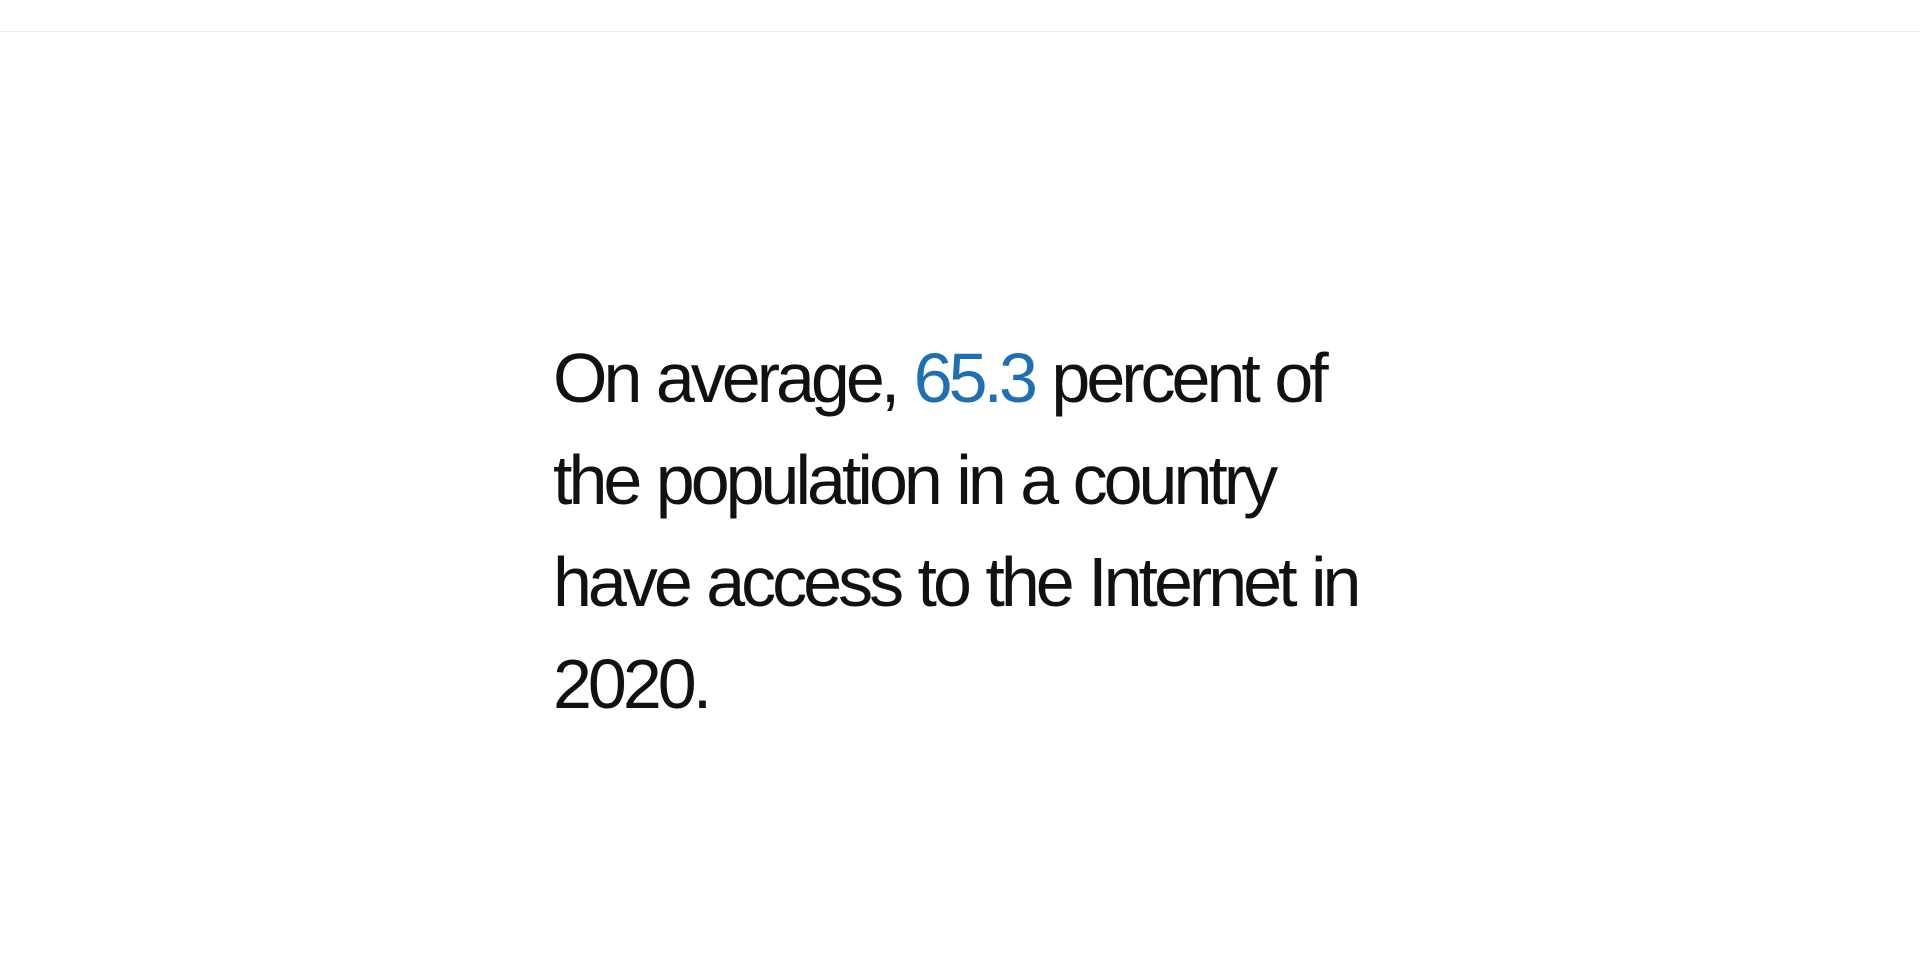 This screenshot has height=964, width=1920. I want to click on statement-prefix: On average,, so click(733, 378).